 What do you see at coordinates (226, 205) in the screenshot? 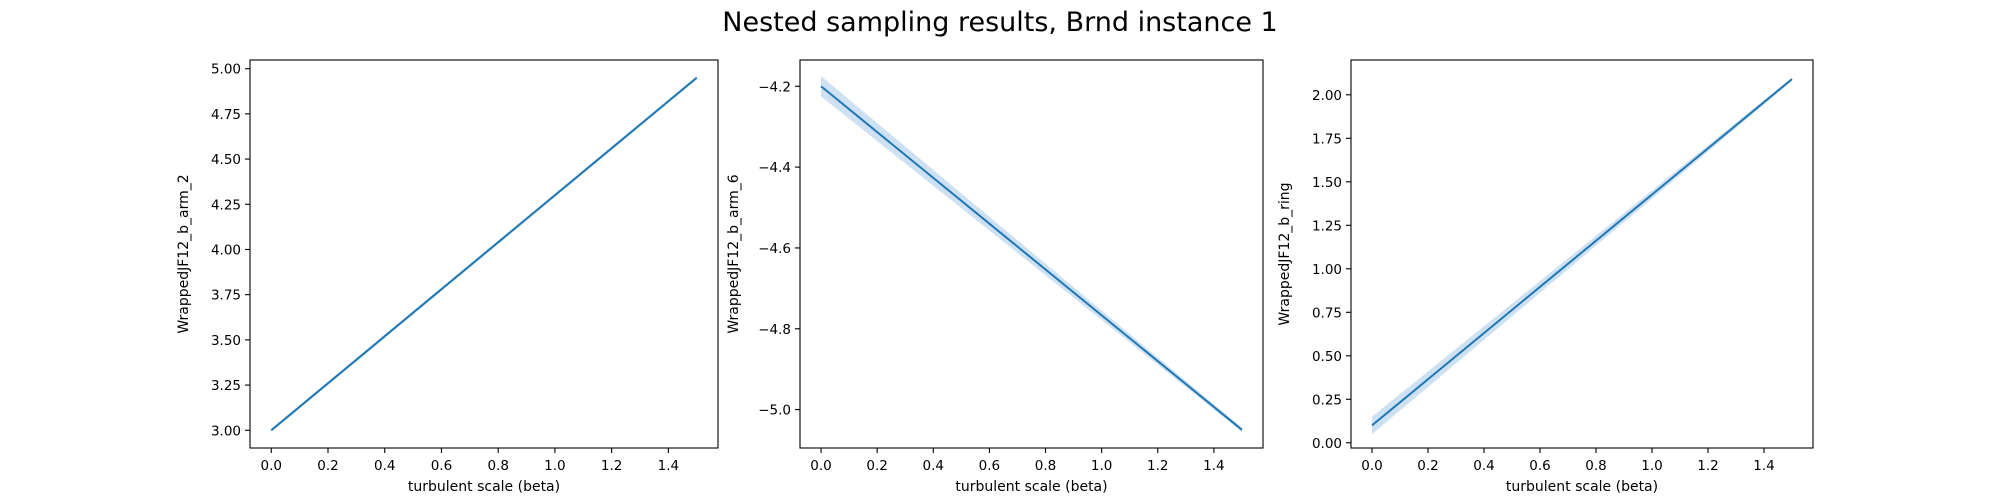
I see `y-tick-label: 4.25` at bounding box center [226, 205].